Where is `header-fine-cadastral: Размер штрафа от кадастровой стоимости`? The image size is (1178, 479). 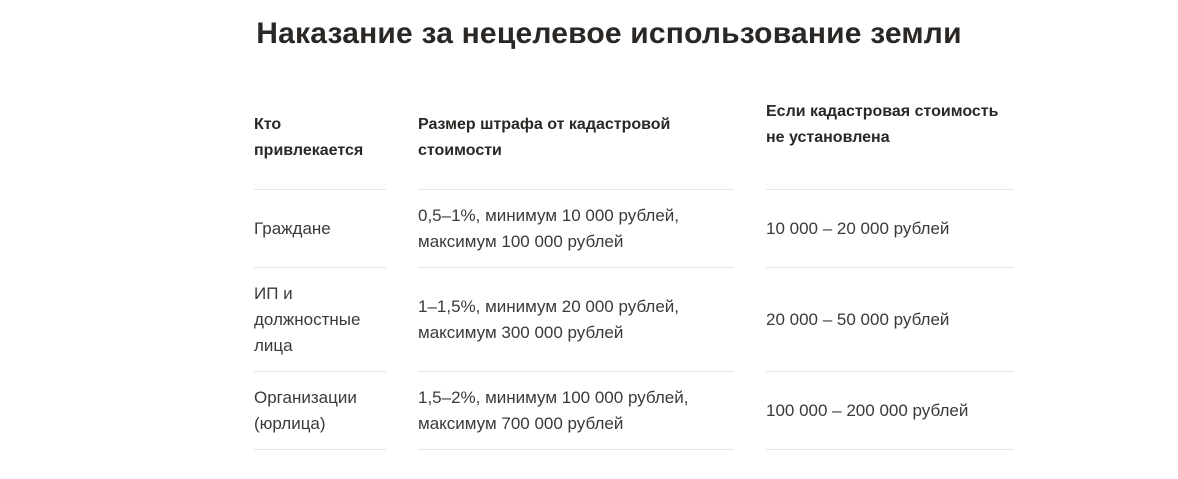
header-fine-cadastral: Размер штрафа от кадастровой стоимости is located at coordinates (544, 137).